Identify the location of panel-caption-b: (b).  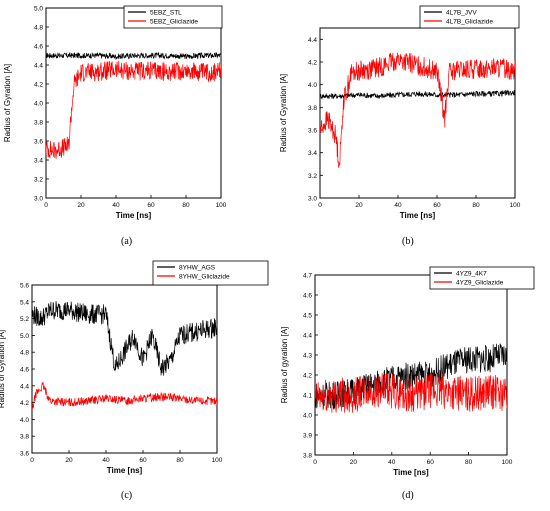
(408, 241).